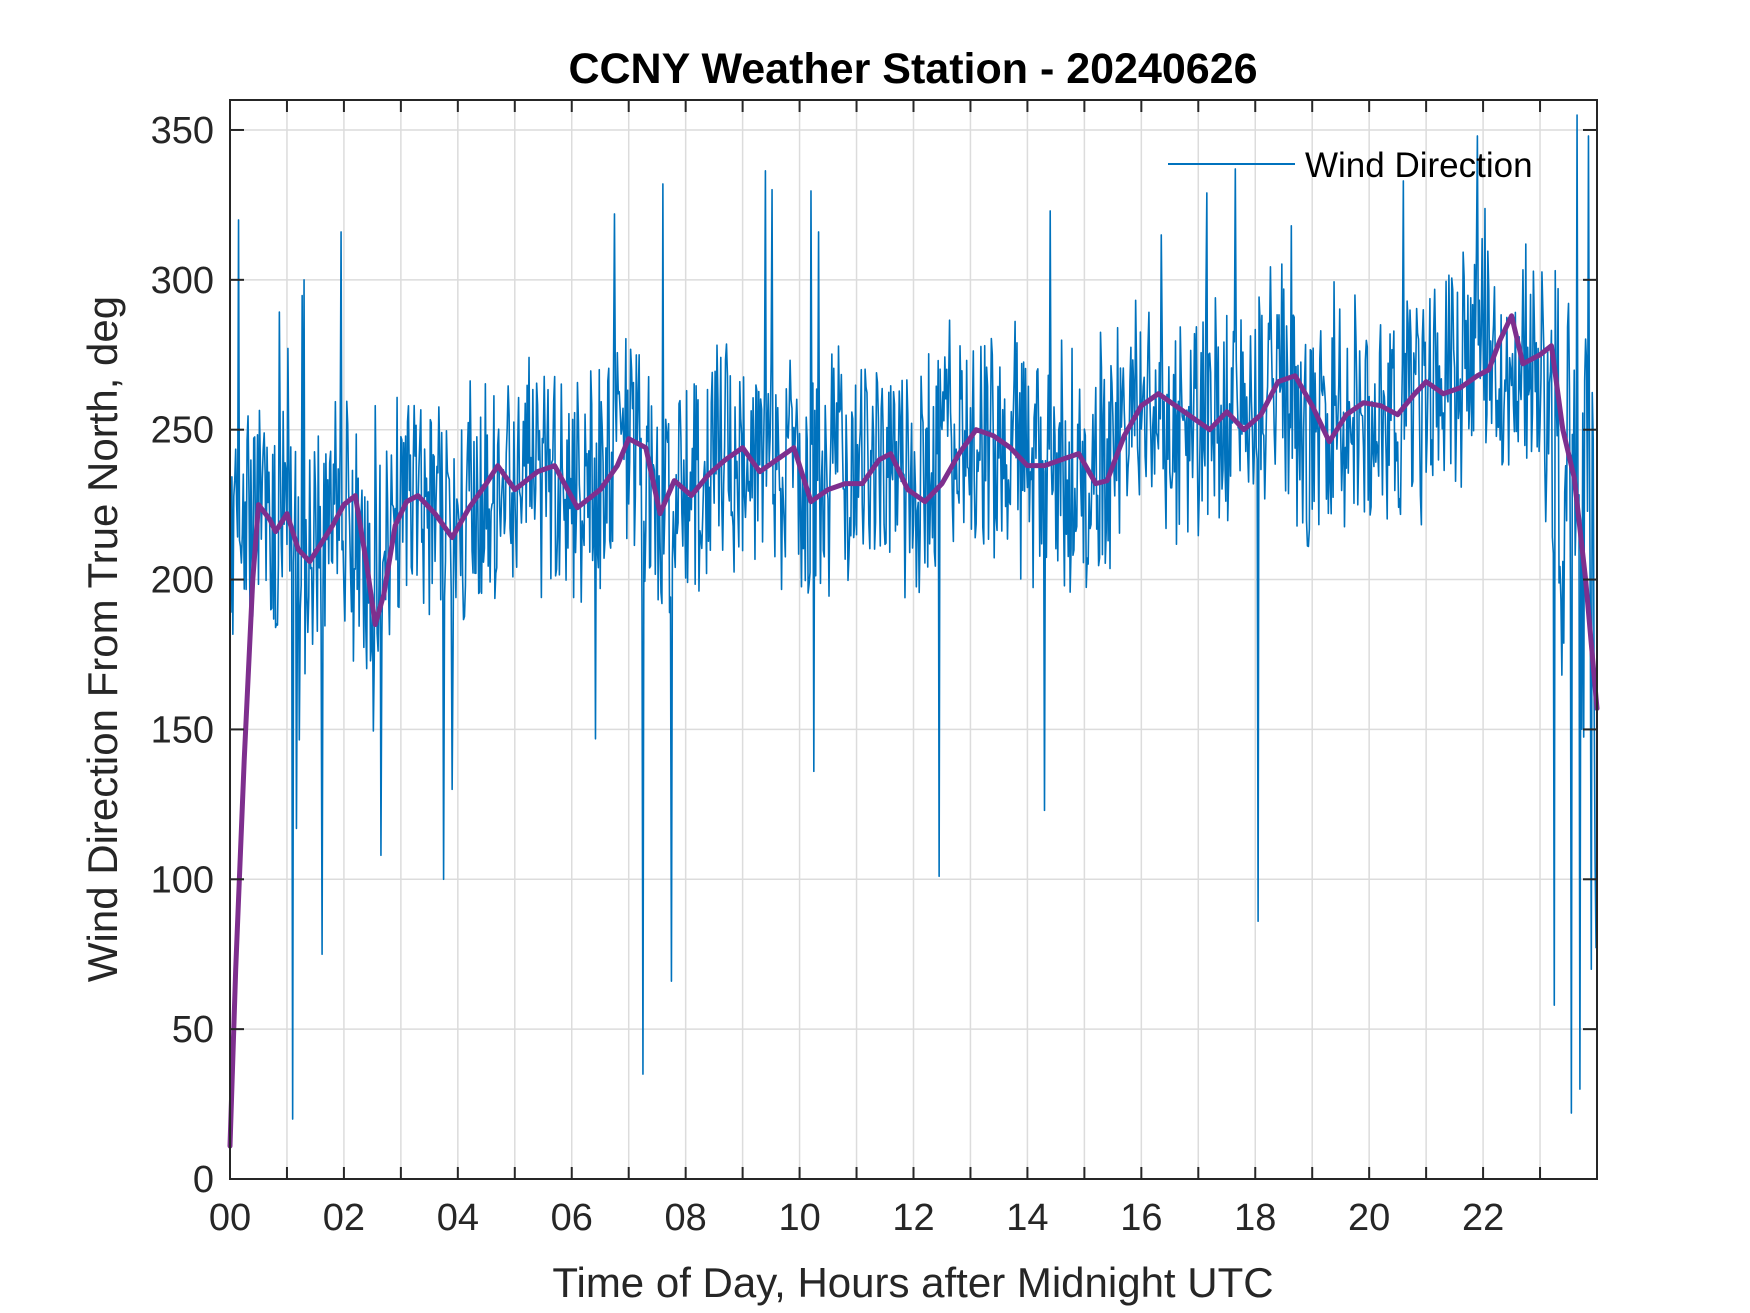 The width and height of the screenshot is (1750, 1313). What do you see at coordinates (182, 730) in the screenshot?
I see `y-tick-label: 150` at bounding box center [182, 730].